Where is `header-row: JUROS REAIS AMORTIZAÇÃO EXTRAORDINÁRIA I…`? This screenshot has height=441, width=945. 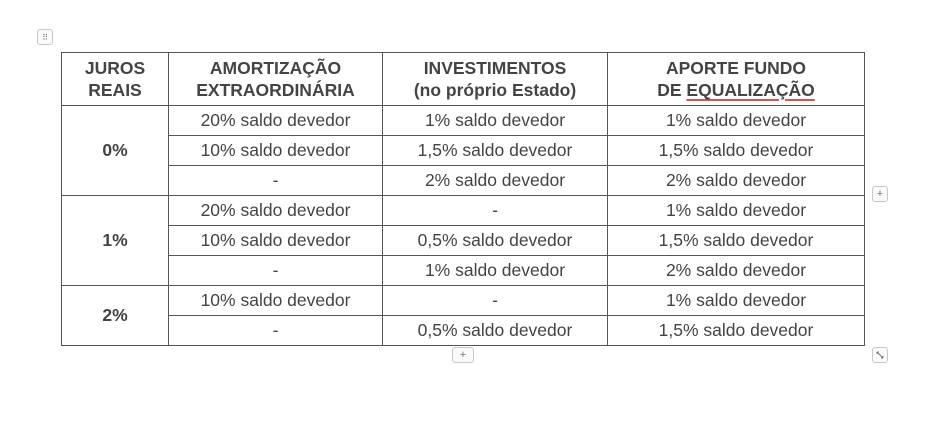
header-row: JUROS REAIS AMORTIZAÇÃO EXTRAORDINÁRIA I… is located at coordinates (463, 79).